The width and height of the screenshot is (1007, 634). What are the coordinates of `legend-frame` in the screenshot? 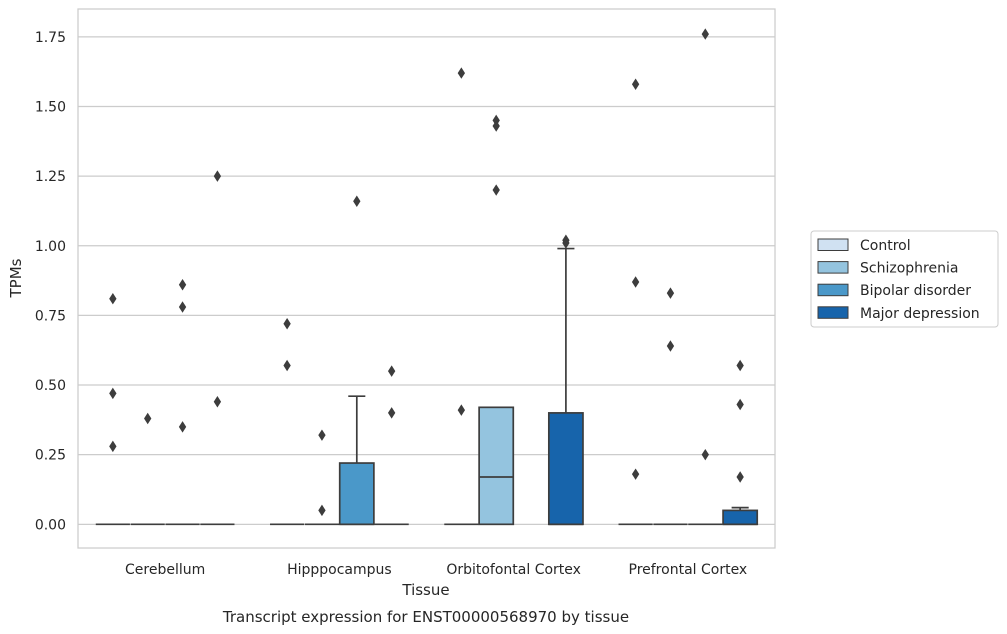 It's located at (904, 279).